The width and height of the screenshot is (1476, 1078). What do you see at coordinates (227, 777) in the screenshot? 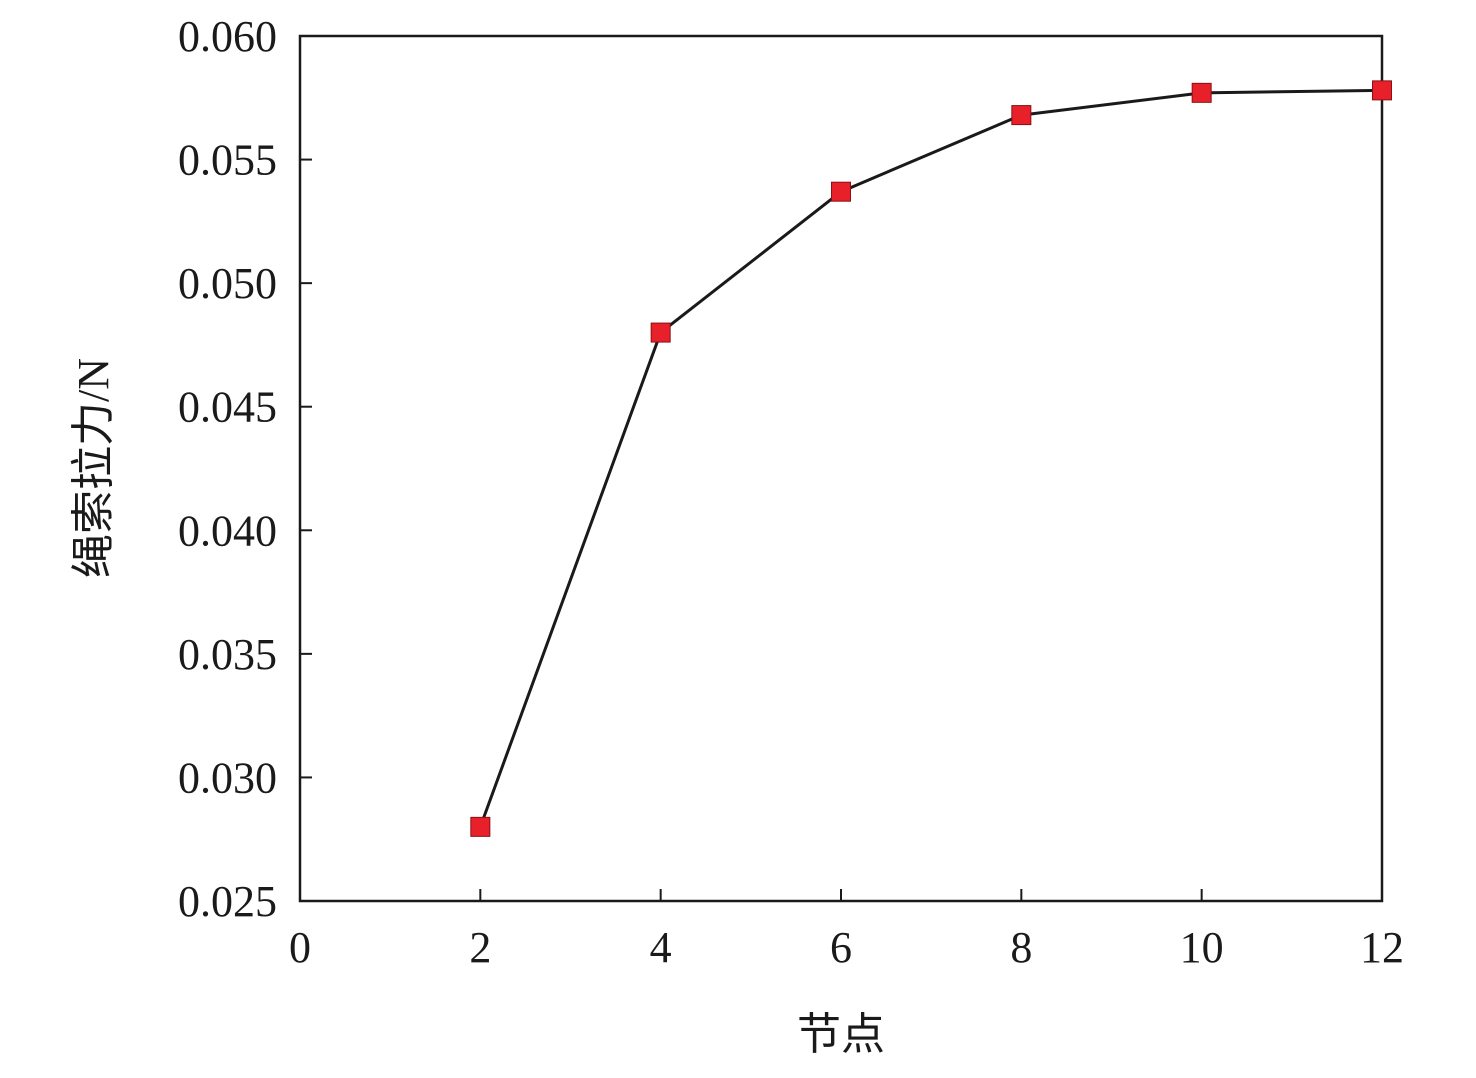
I see `y-tick-label: 0.030` at bounding box center [227, 777].